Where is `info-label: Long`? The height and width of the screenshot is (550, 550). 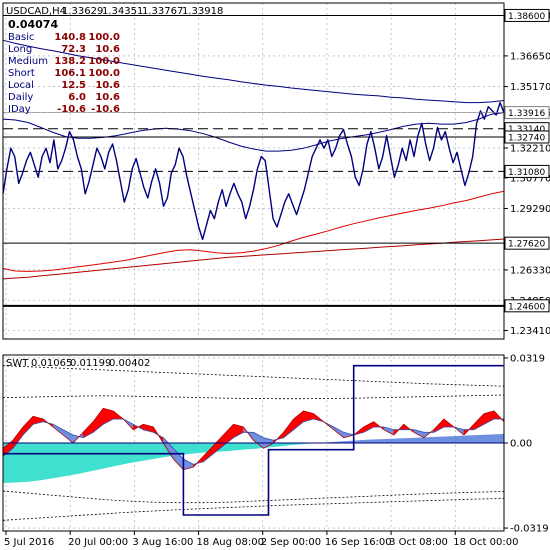 info-label: Long is located at coordinates (20, 49).